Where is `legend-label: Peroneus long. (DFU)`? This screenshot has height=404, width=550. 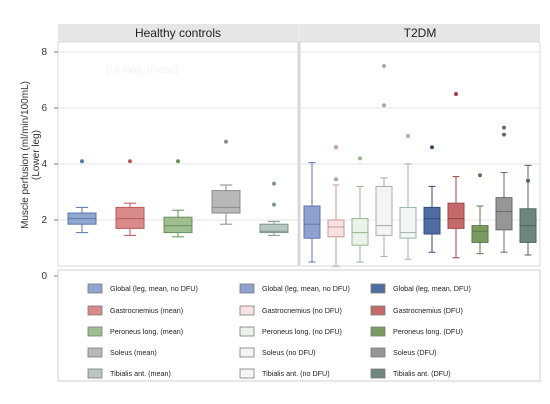
legend-label: Peroneus long. (DFU) is located at coordinates (428, 331).